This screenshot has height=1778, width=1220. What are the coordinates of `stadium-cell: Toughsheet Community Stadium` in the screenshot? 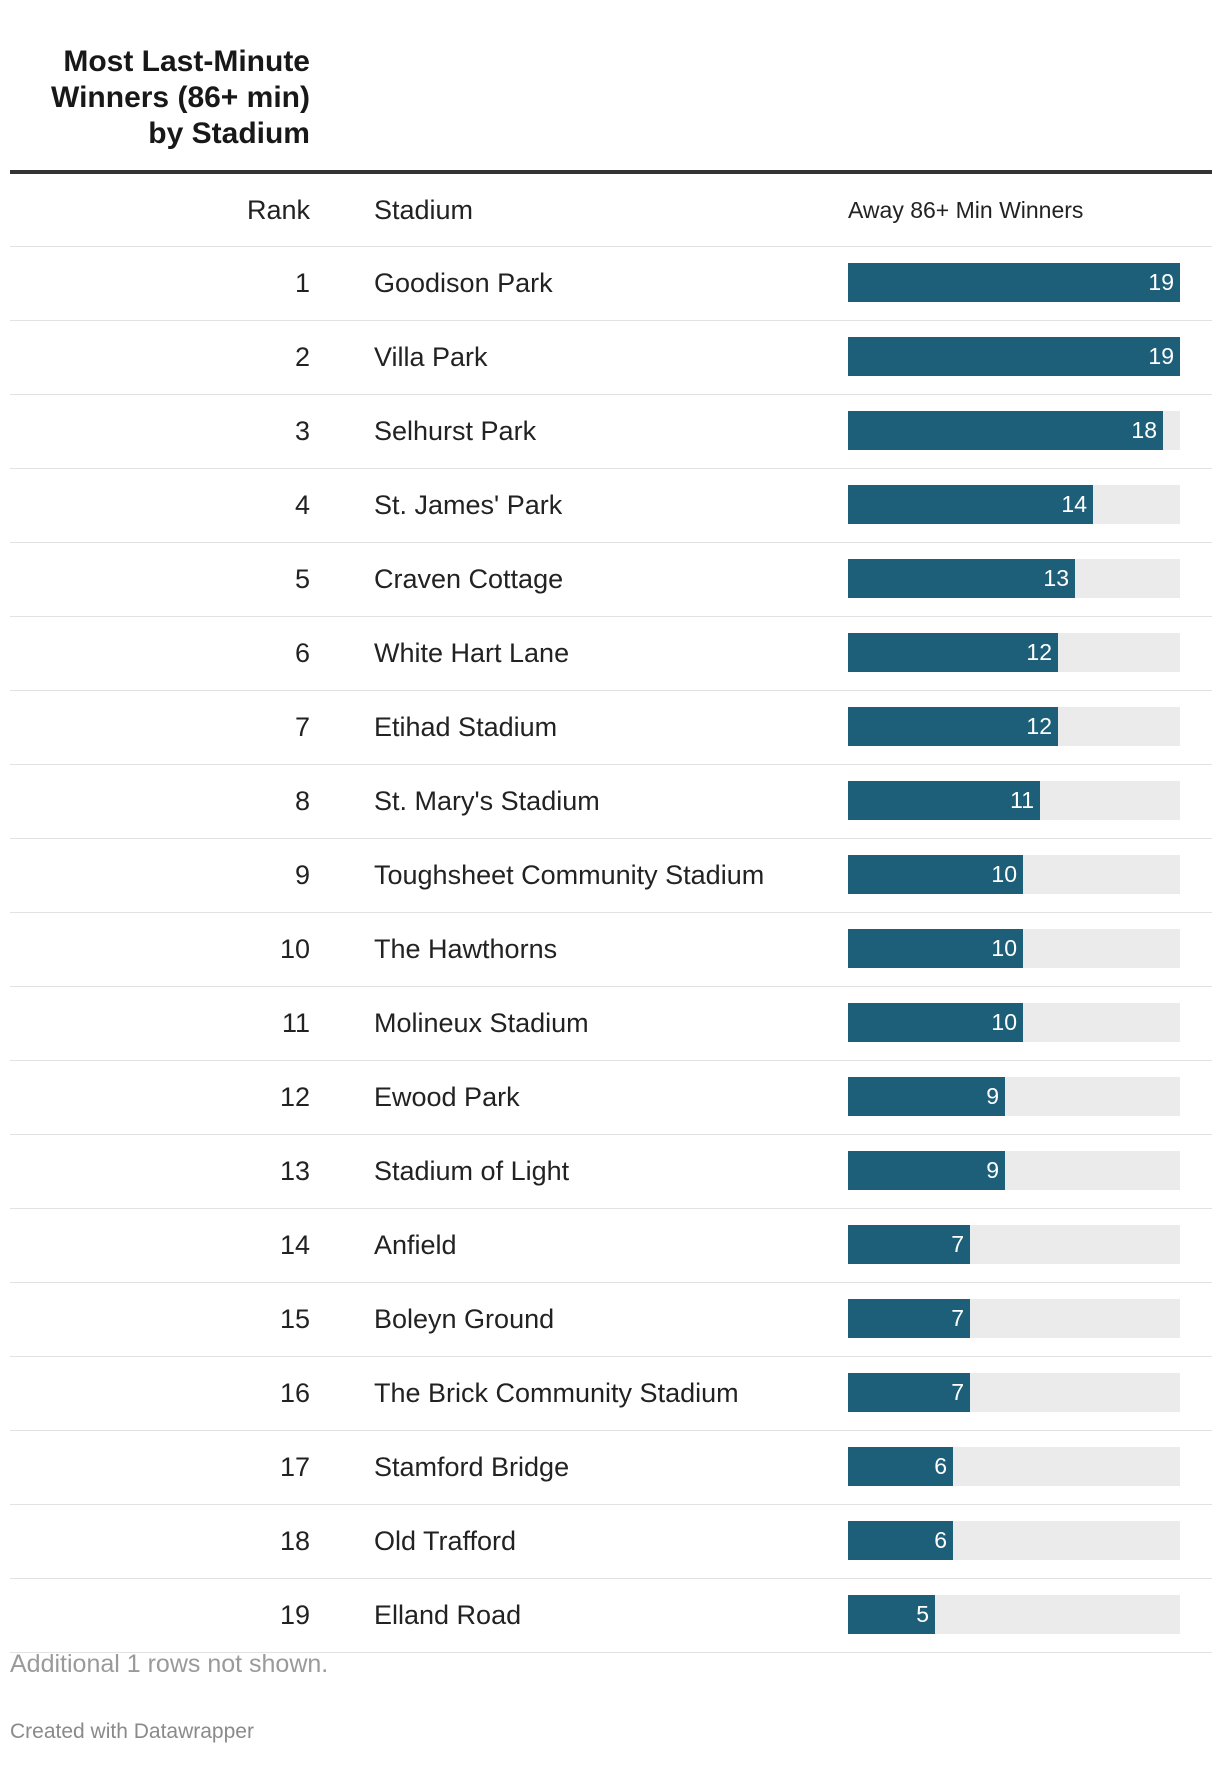 It's located at (569, 875).